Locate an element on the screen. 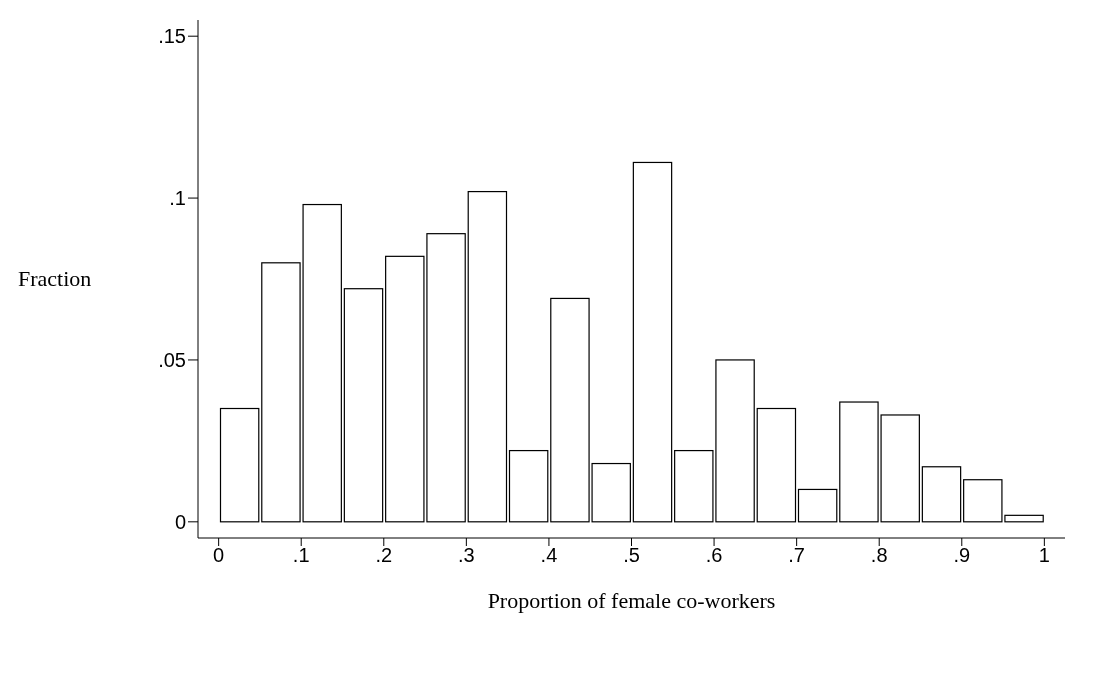  x-axis-title: Proportion of female co-workers is located at coordinates (631, 600).